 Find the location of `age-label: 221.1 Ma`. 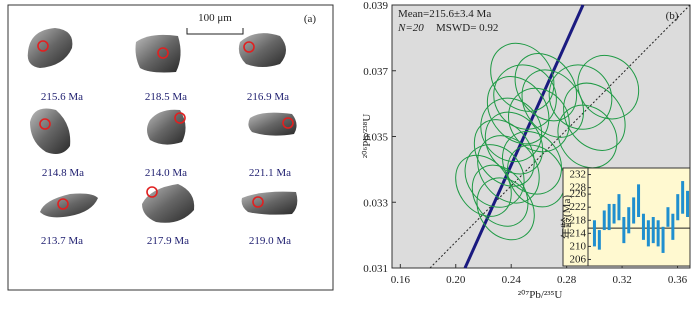

age-label: 221.1 Ma is located at coordinates (270, 173).